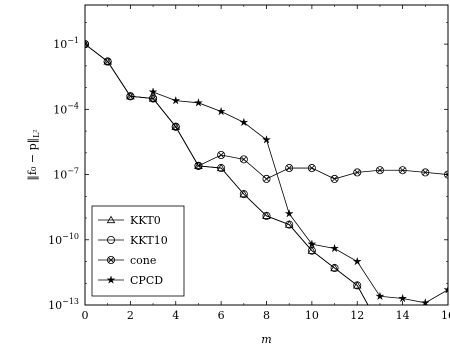 The height and width of the screenshot is (351, 450). What do you see at coordinates (130, 315) in the screenshot?
I see `x-tick-label: 2` at bounding box center [130, 315].